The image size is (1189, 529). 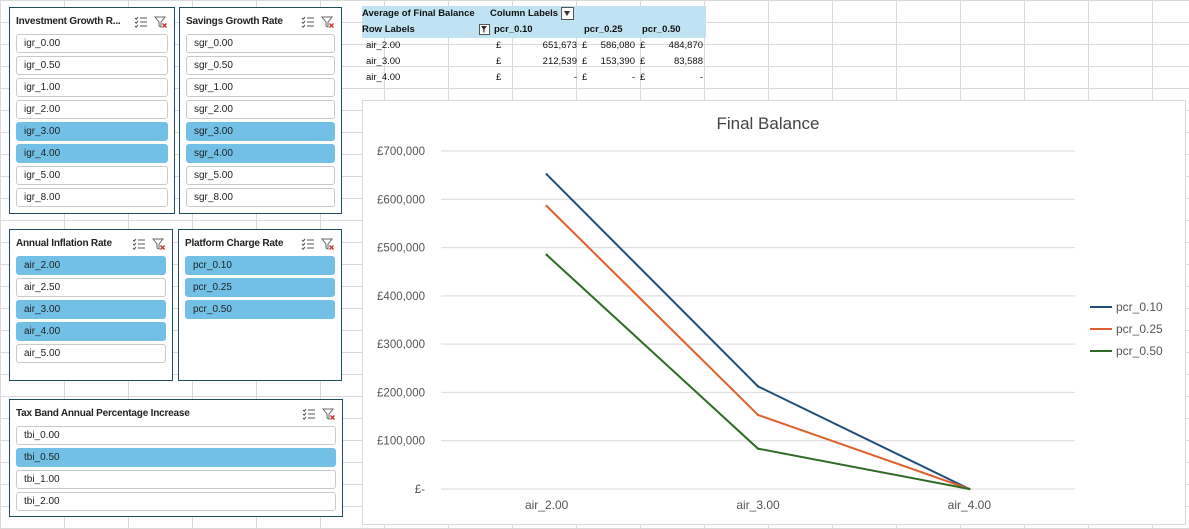 I want to click on pivot-column-header: pcr_0.10, so click(x=535, y=30).